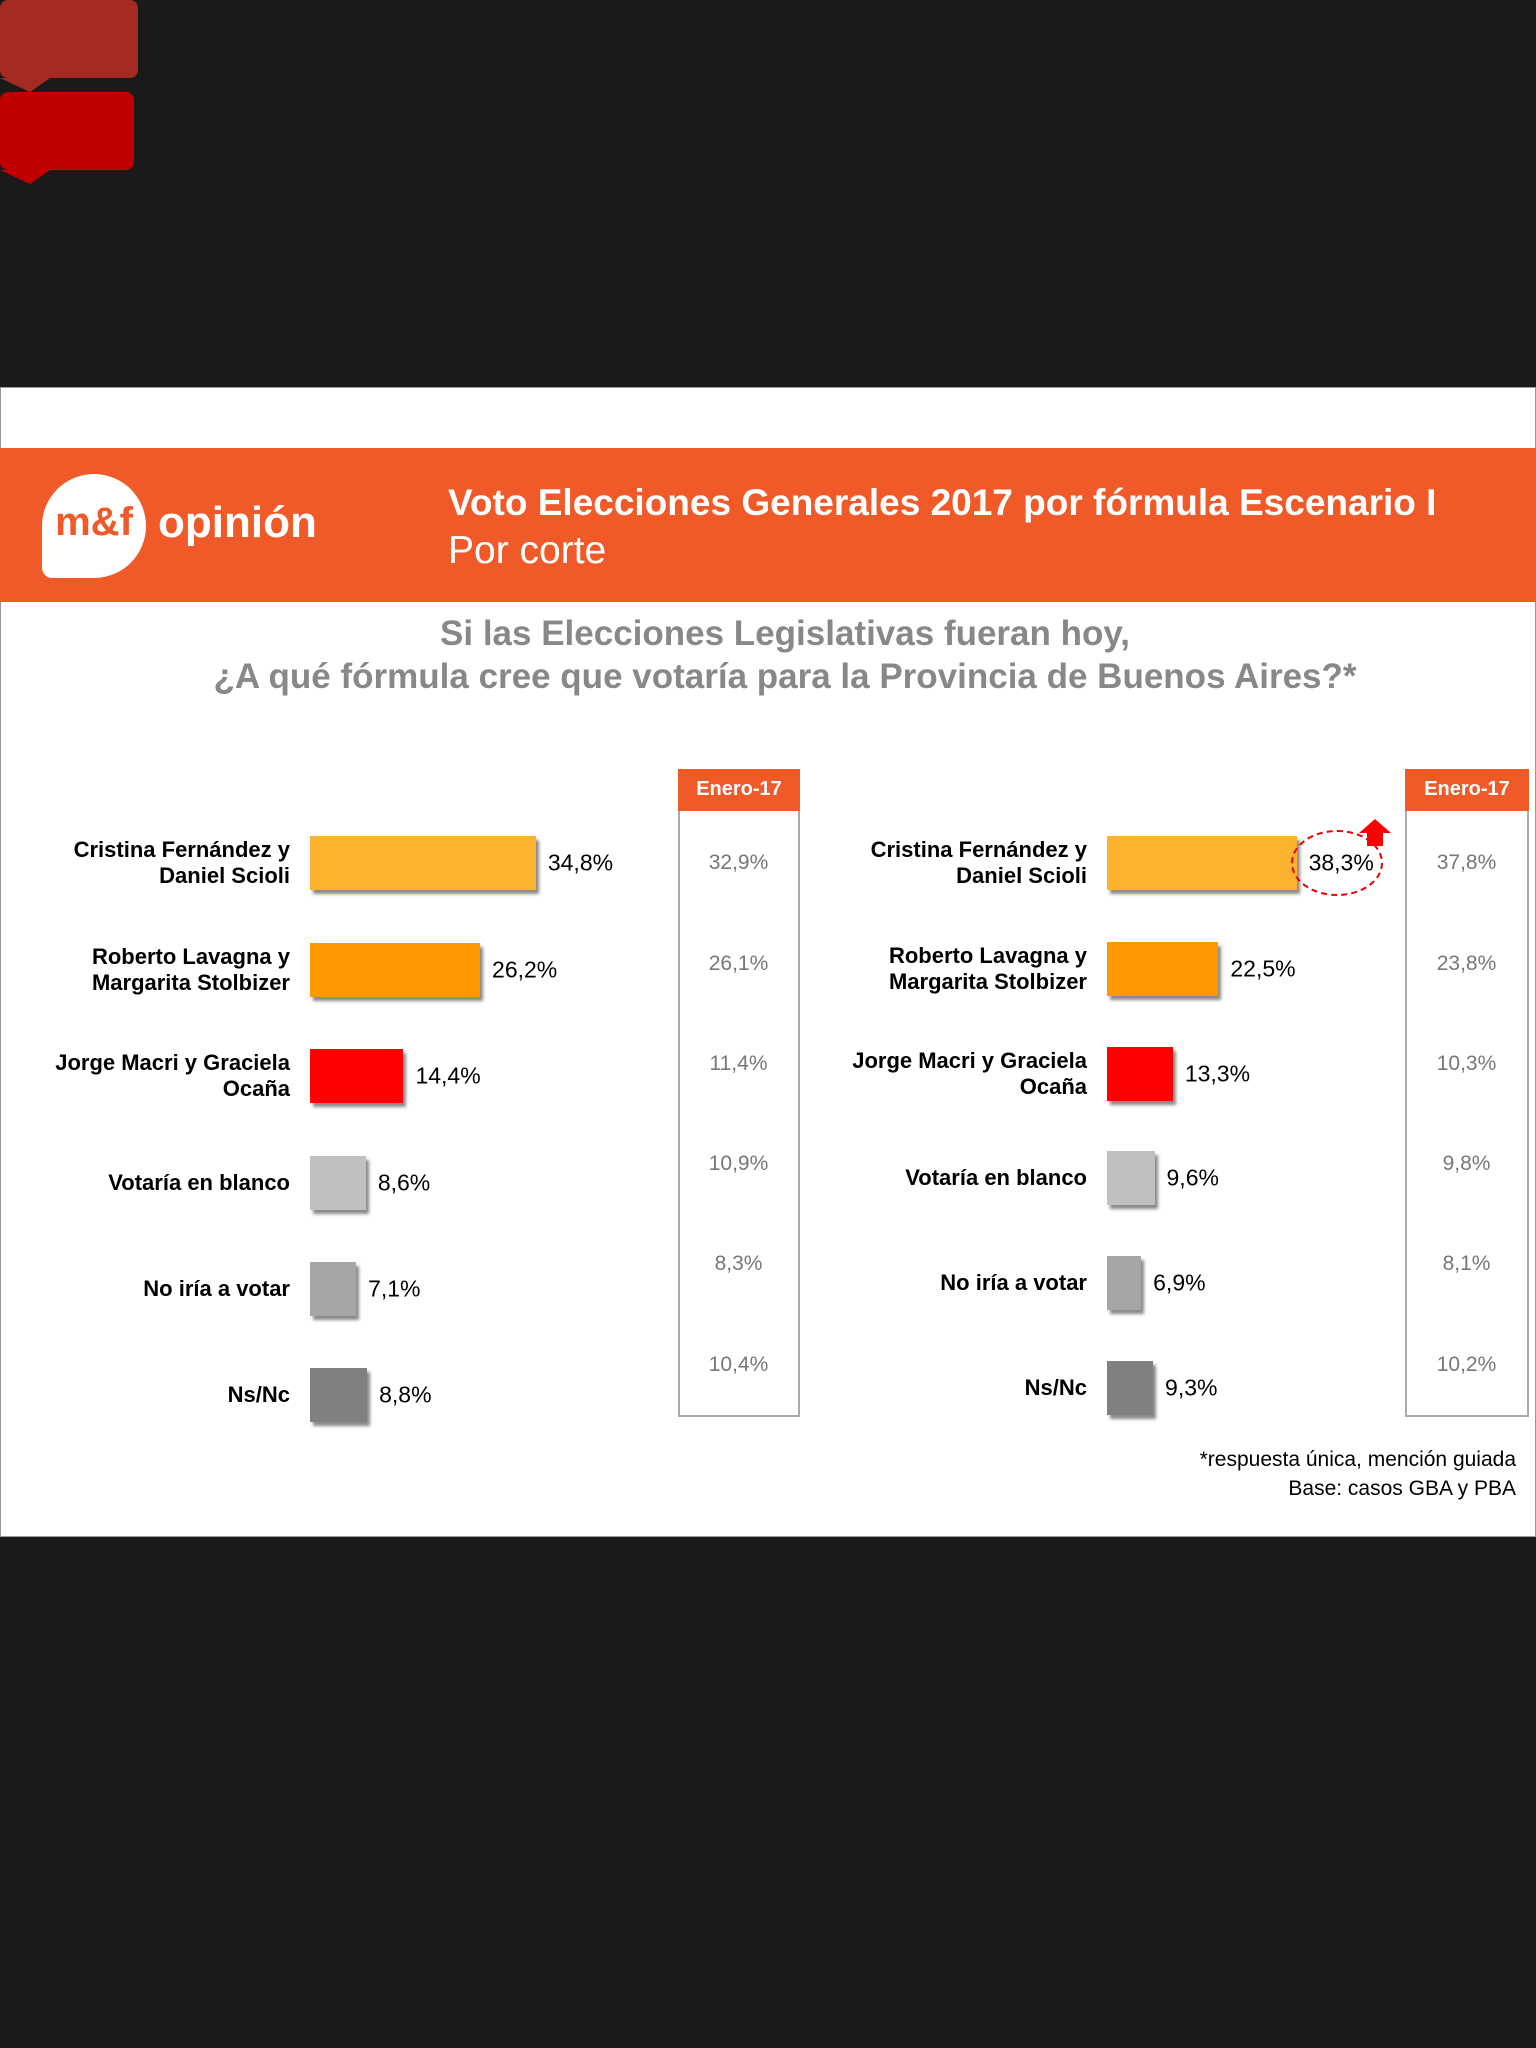 The width and height of the screenshot is (1536, 2048). Describe the element at coordinates (738, 1163) in the screenshot. I see `reference-value: 10,9%` at that location.